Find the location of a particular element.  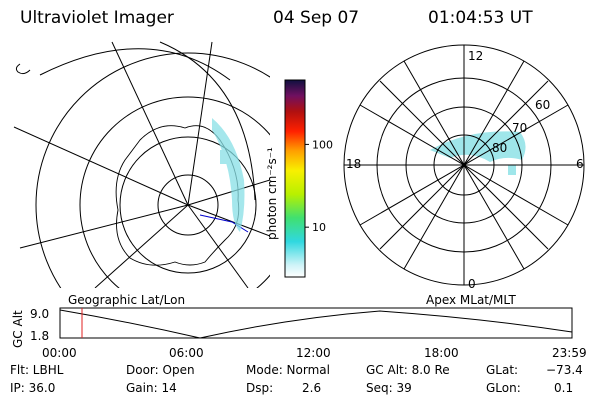

geo-coastline is located at coordinates (177, 195).